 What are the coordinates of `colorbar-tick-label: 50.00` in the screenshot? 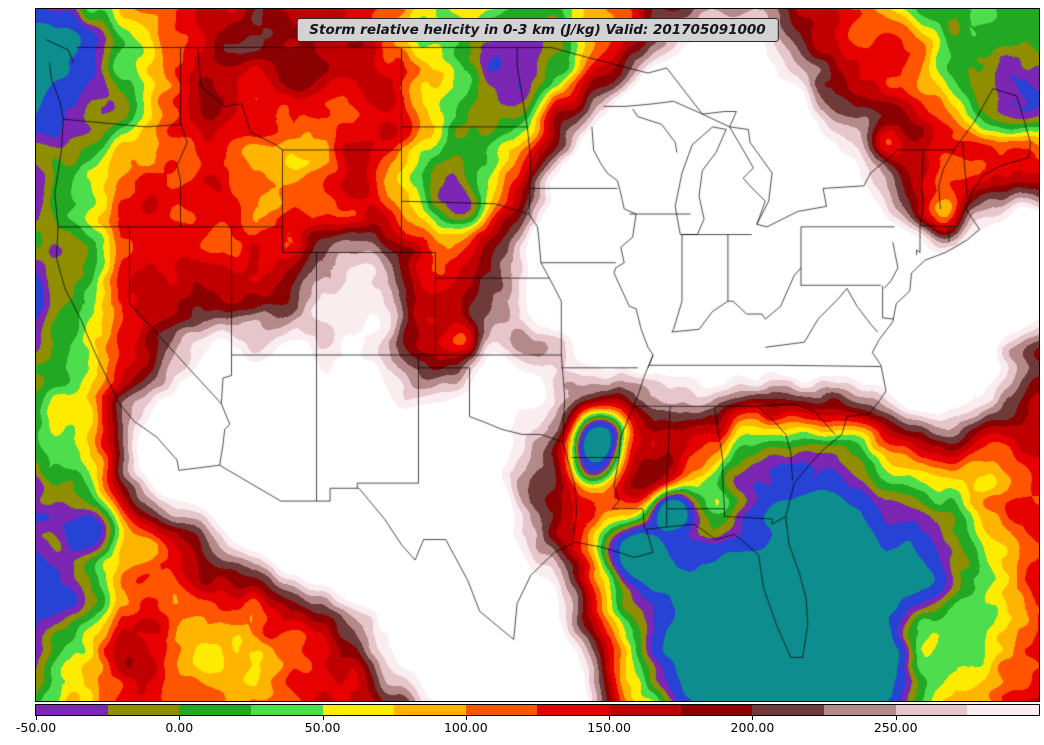 It's located at (322, 727).